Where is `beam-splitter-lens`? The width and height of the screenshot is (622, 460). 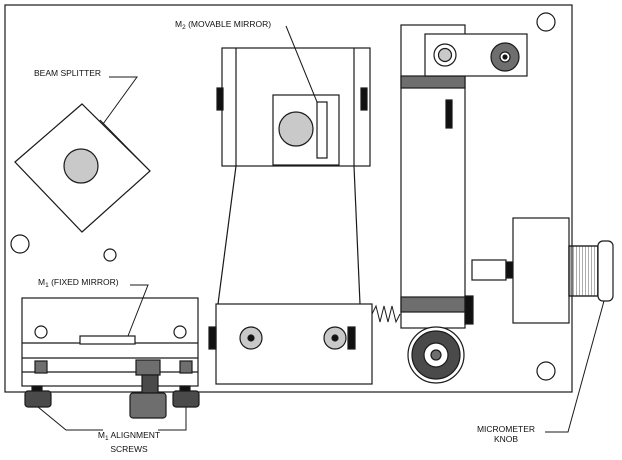
beam-splitter-lens is located at coordinates (81, 166).